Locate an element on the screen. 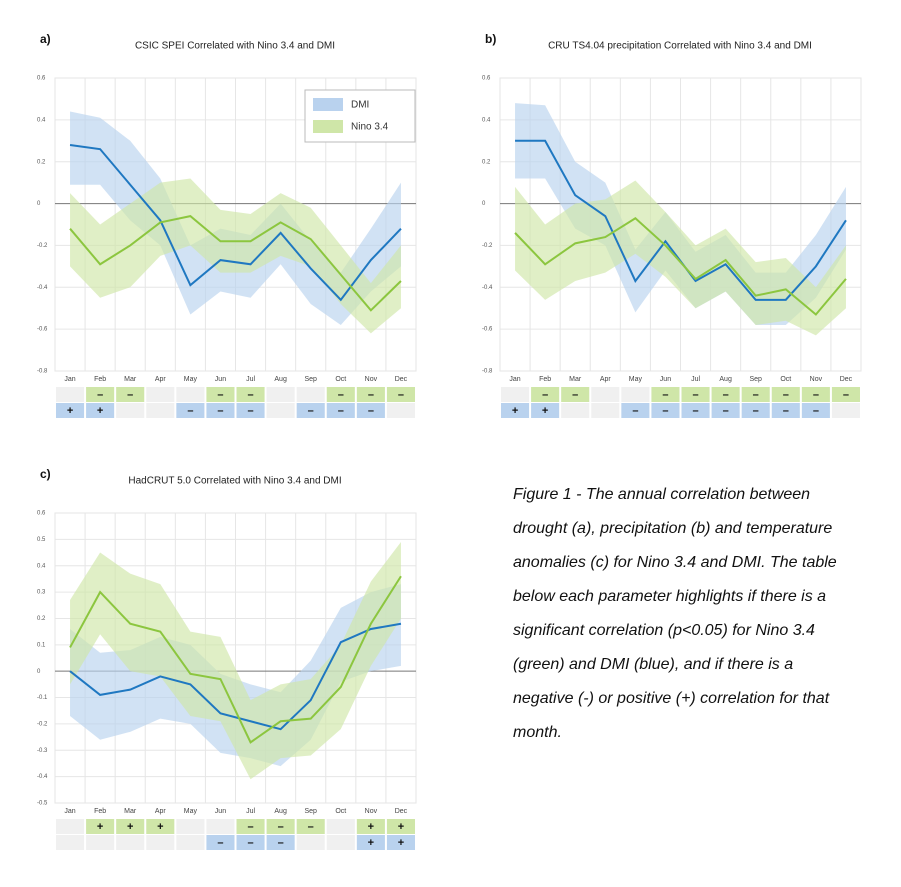 The width and height of the screenshot is (901, 887). y-tick-label: -0.8 is located at coordinates (42, 372).